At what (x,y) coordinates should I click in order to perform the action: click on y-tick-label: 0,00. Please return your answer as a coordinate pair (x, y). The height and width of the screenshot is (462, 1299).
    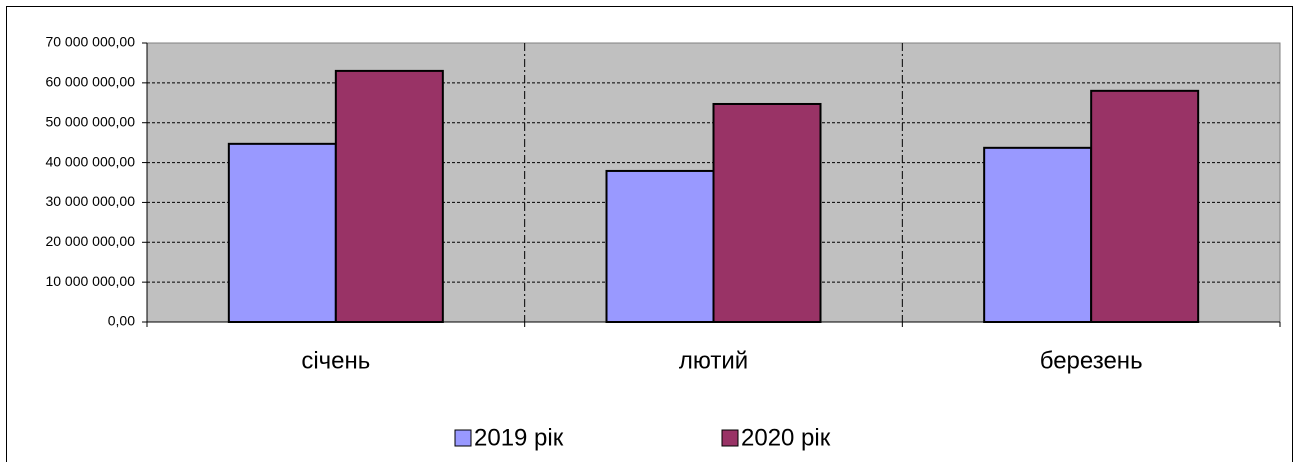
    Looking at the image, I should click on (121, 321).